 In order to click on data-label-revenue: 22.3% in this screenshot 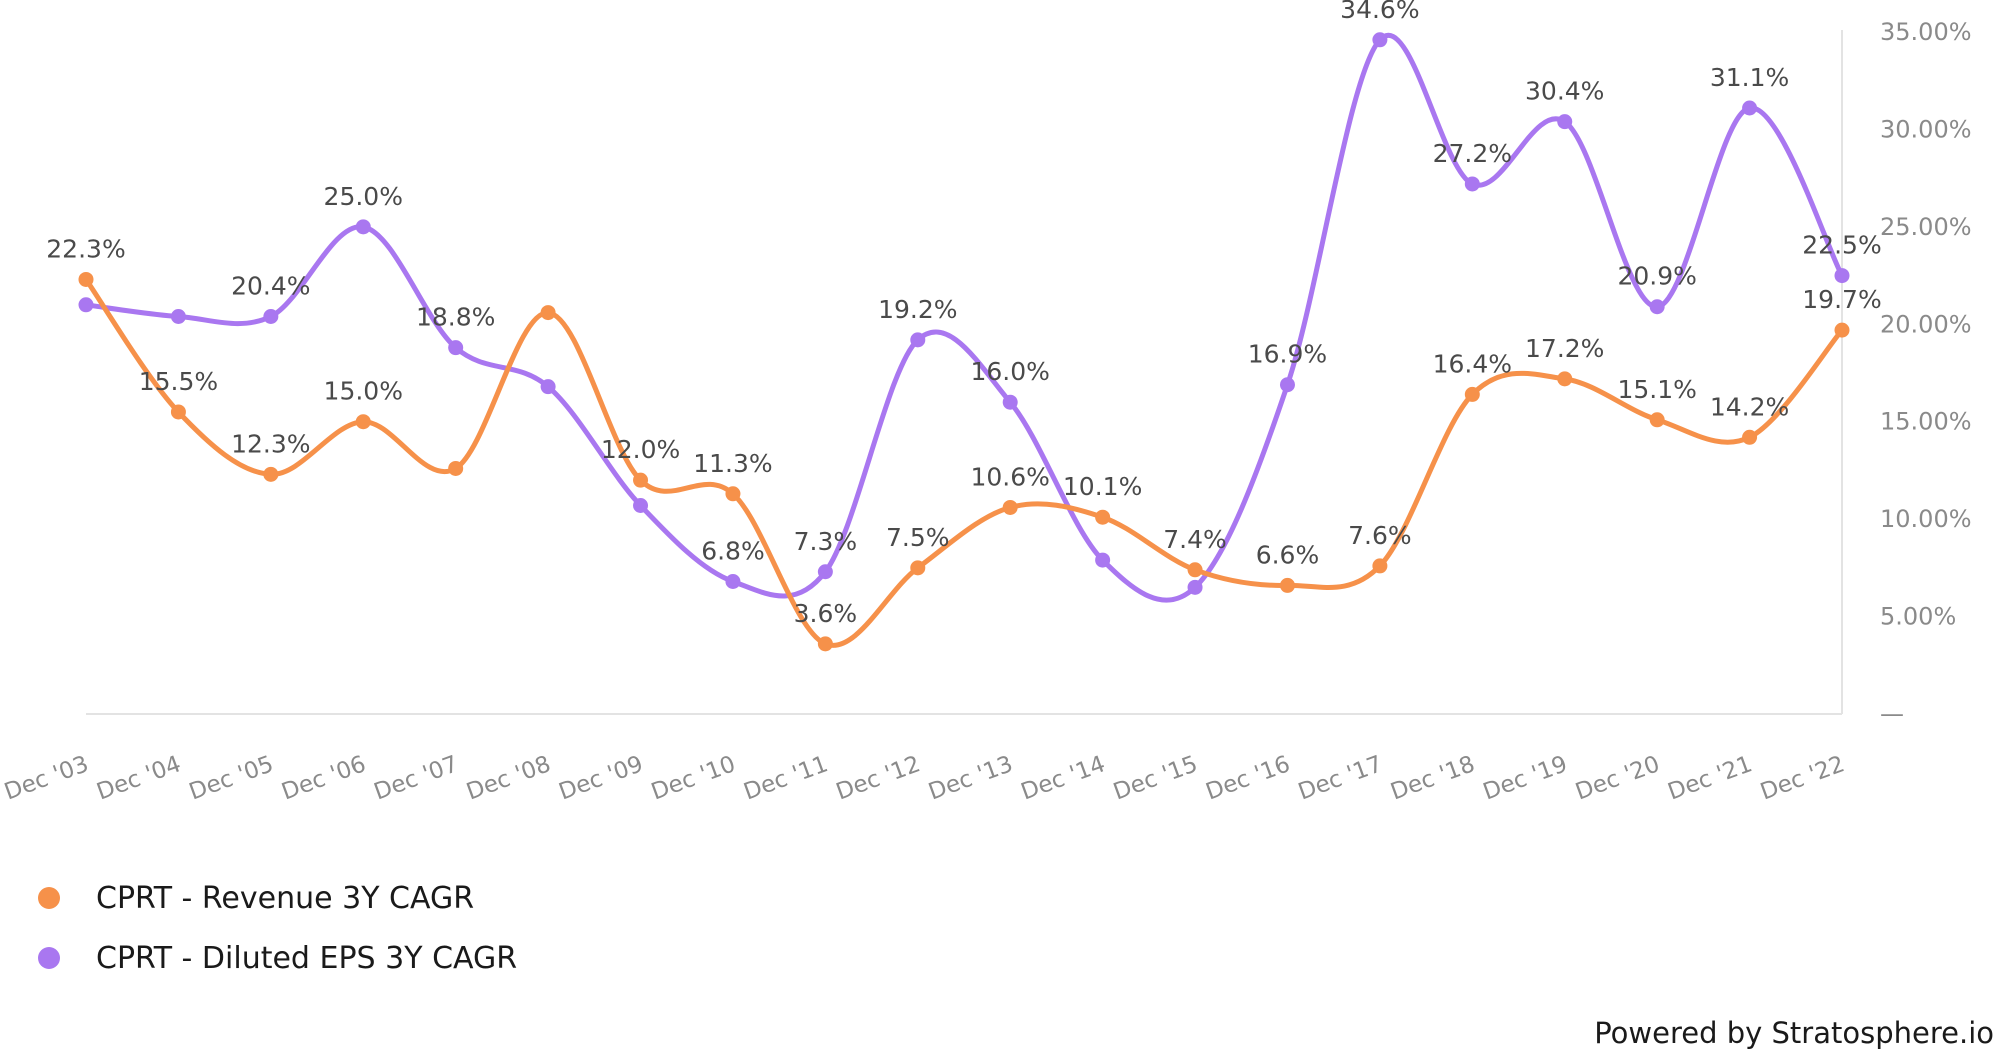, I will do `click(85, 248)`.